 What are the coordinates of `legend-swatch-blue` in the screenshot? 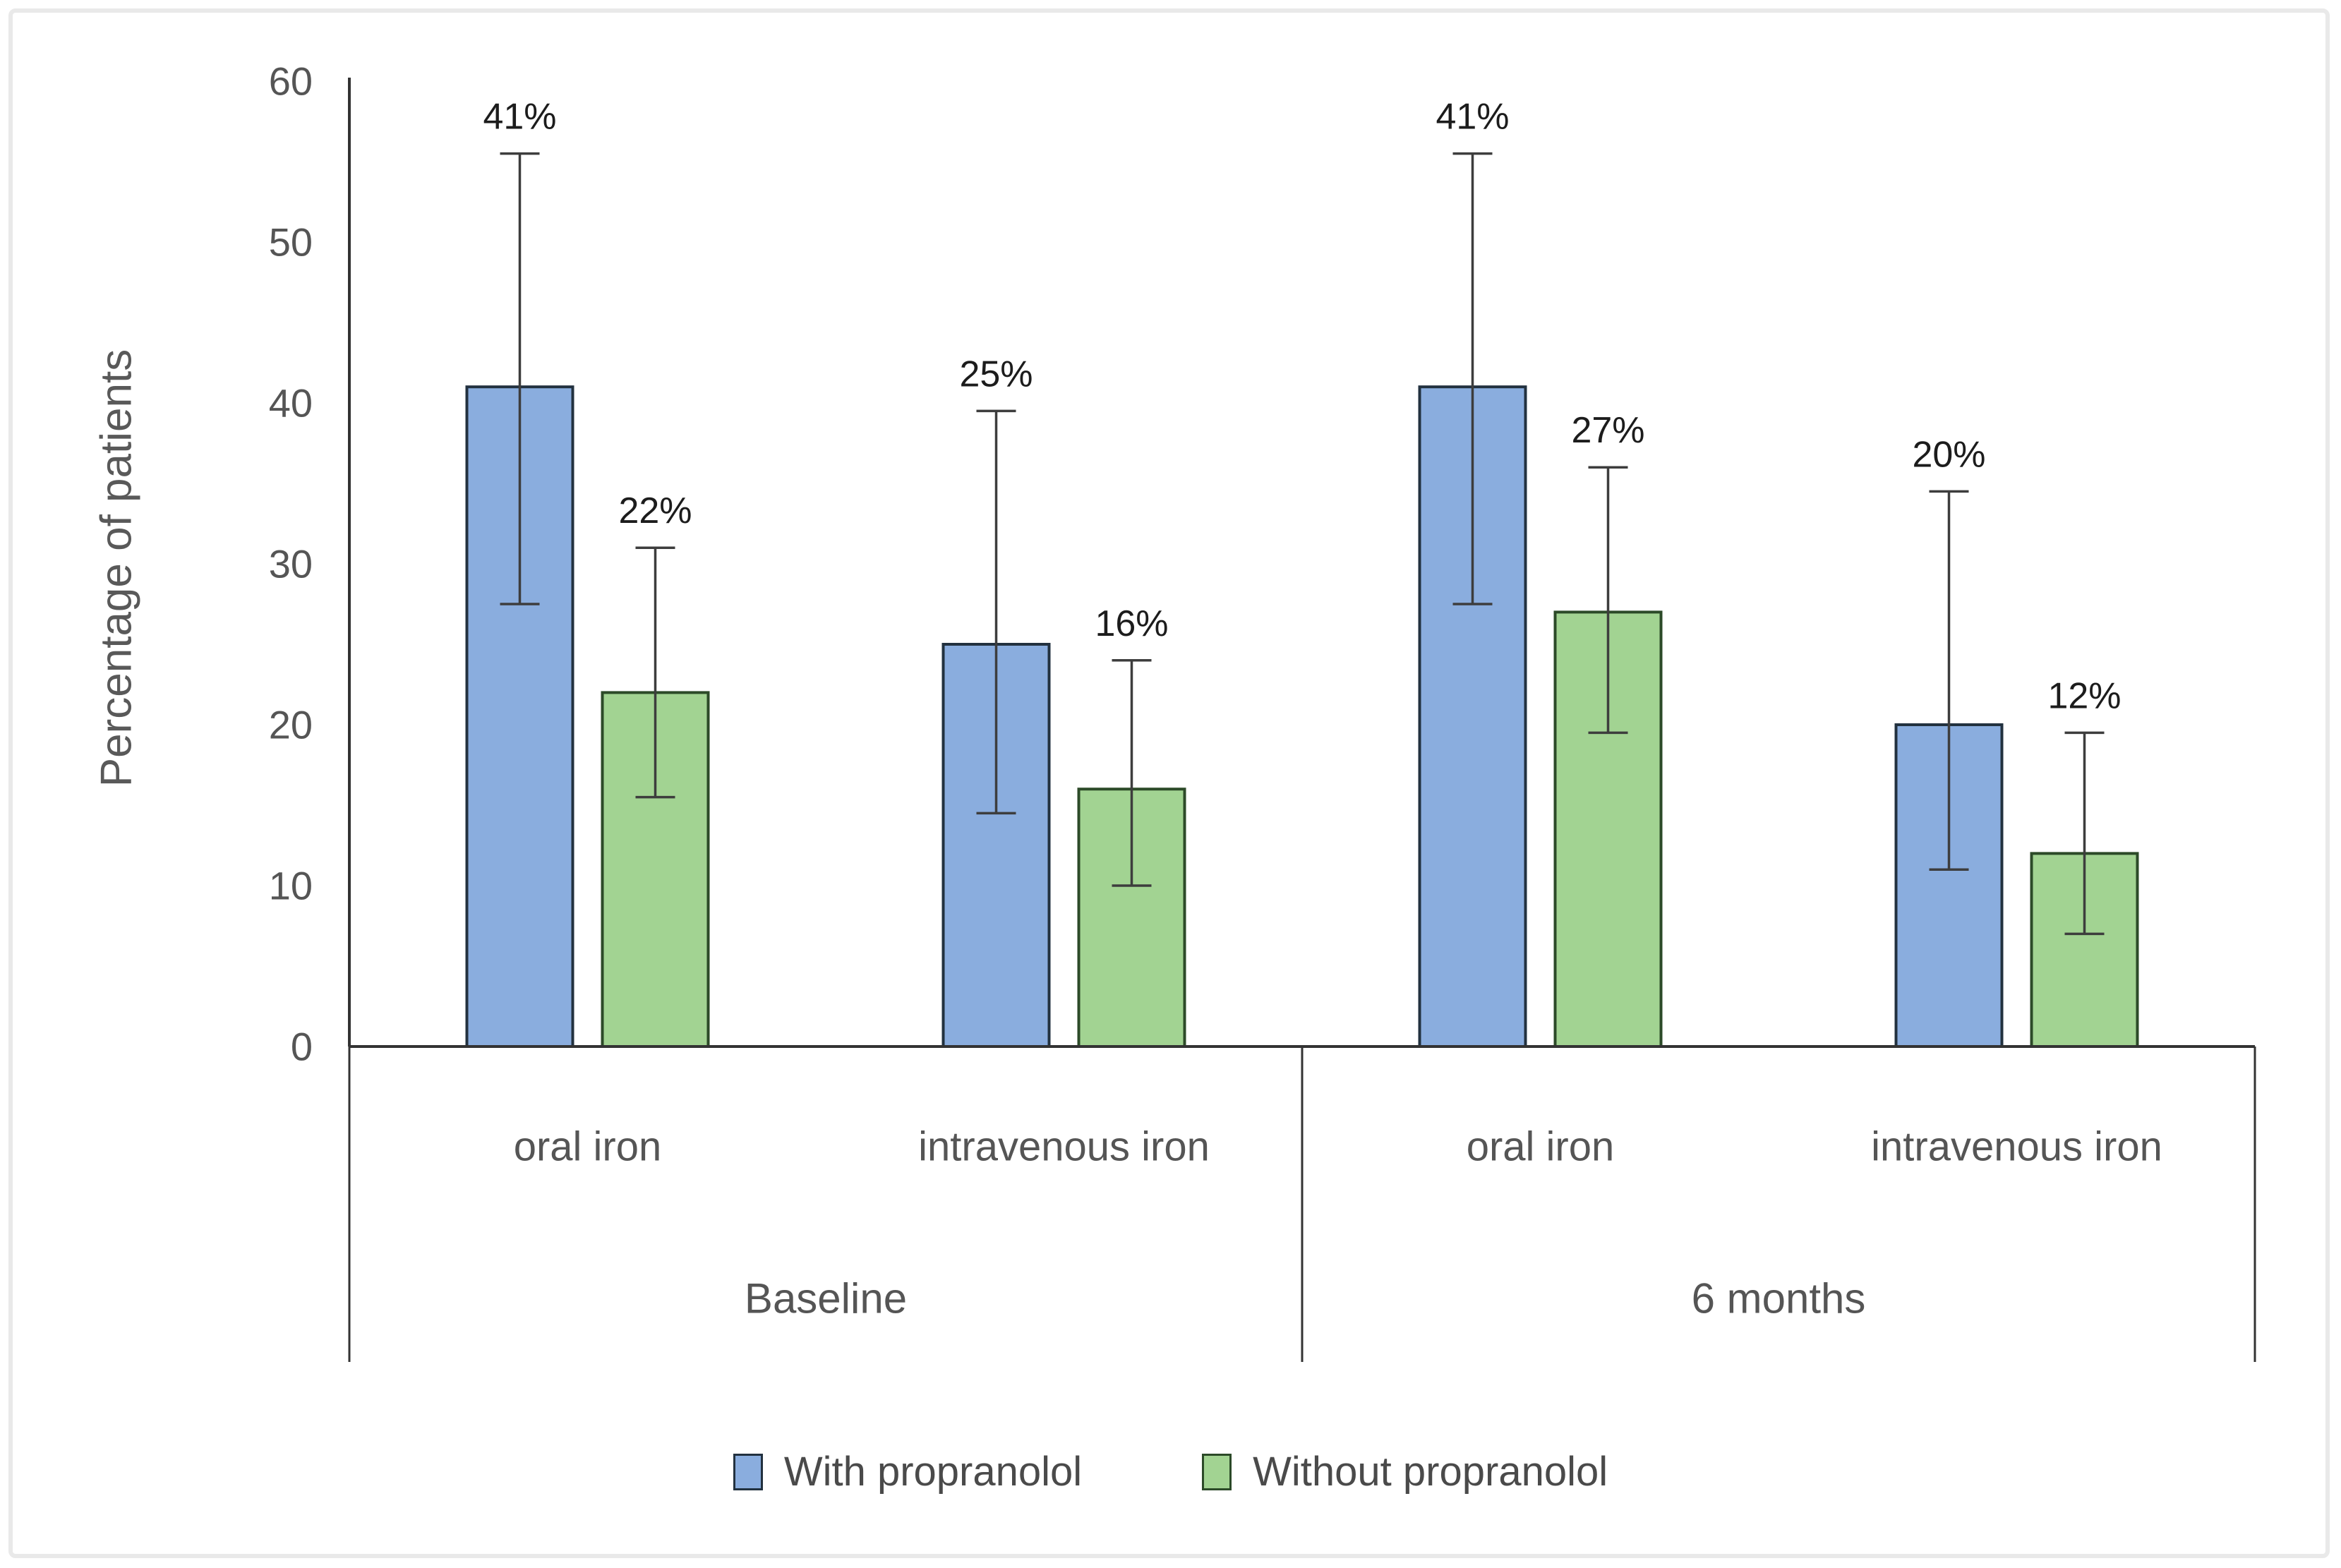 It's located at (748, 1472).